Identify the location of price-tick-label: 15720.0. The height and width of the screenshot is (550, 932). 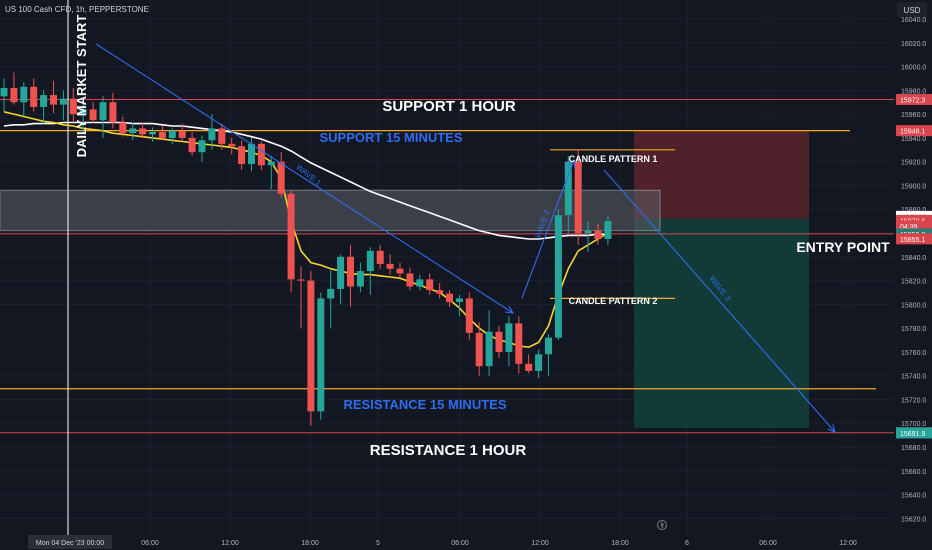
(913, 400).